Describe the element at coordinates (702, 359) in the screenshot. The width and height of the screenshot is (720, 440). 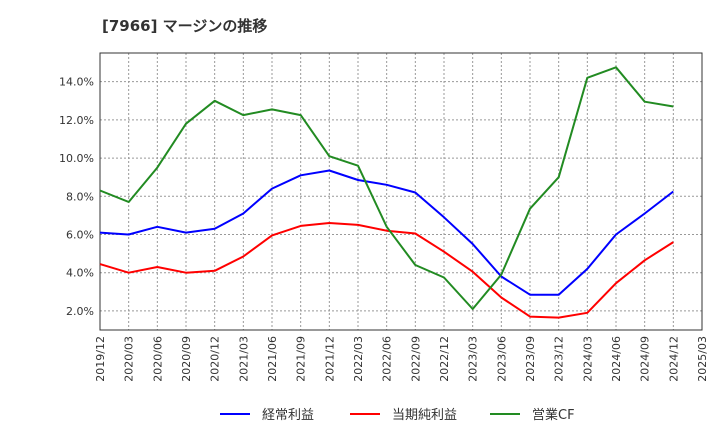
I see `x-tick-label: 2025/03` at that location.